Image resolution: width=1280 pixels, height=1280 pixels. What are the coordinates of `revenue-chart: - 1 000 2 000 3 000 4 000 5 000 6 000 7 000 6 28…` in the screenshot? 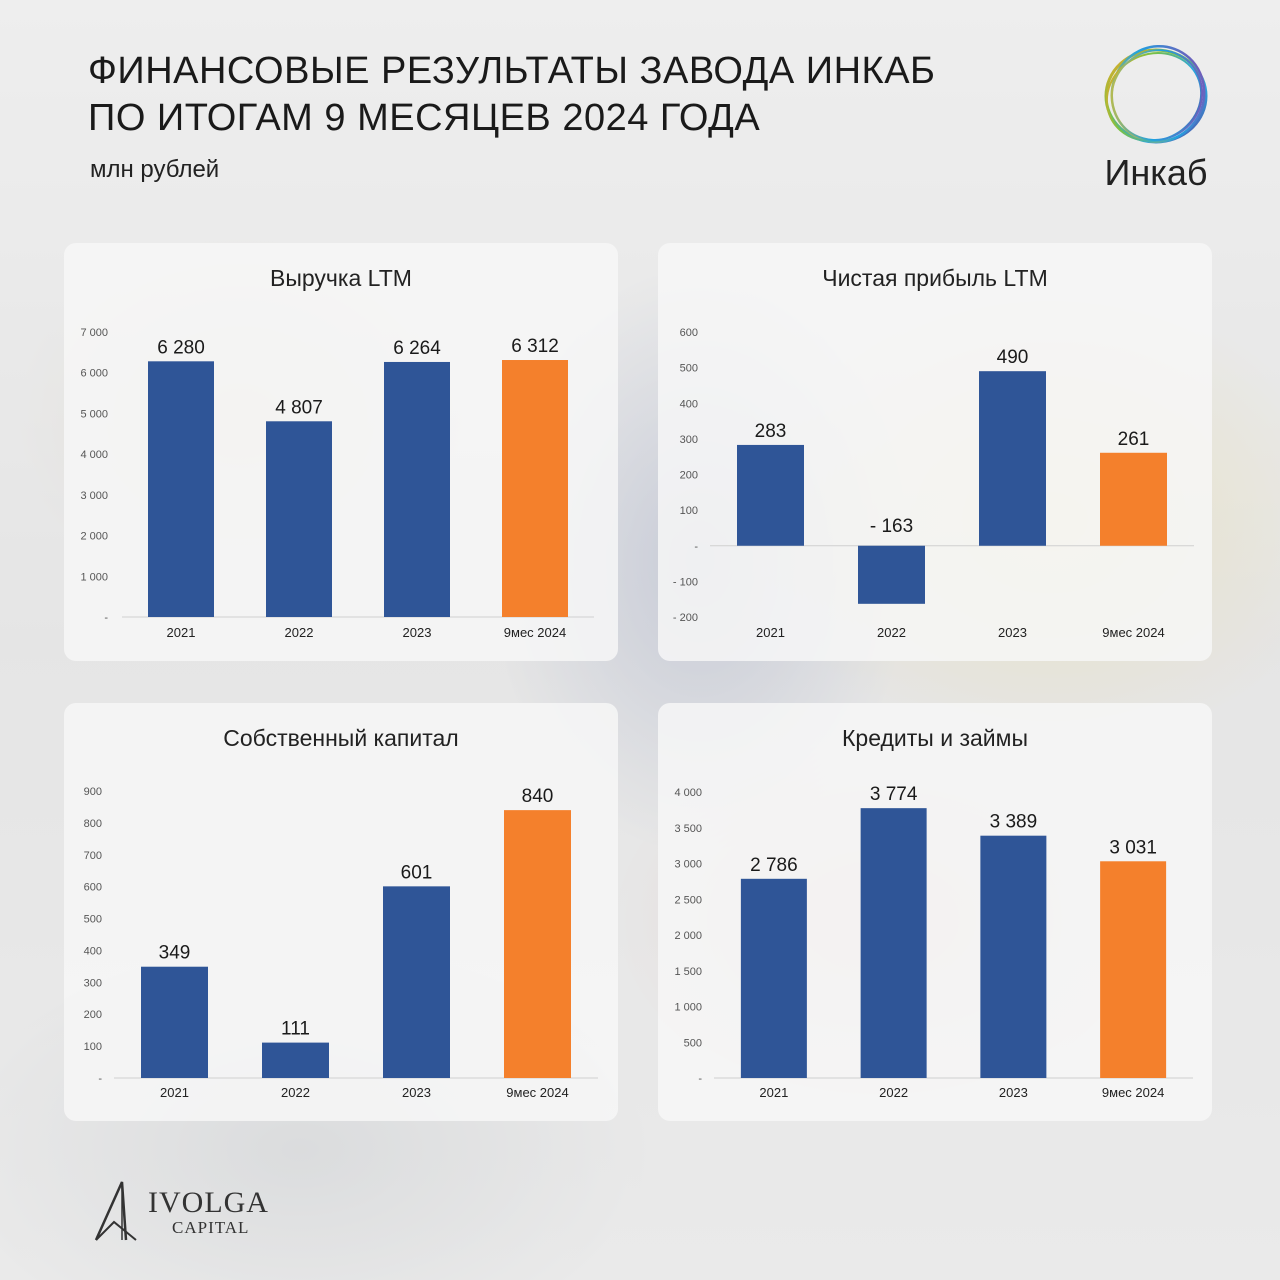 It's located at (337, 483).